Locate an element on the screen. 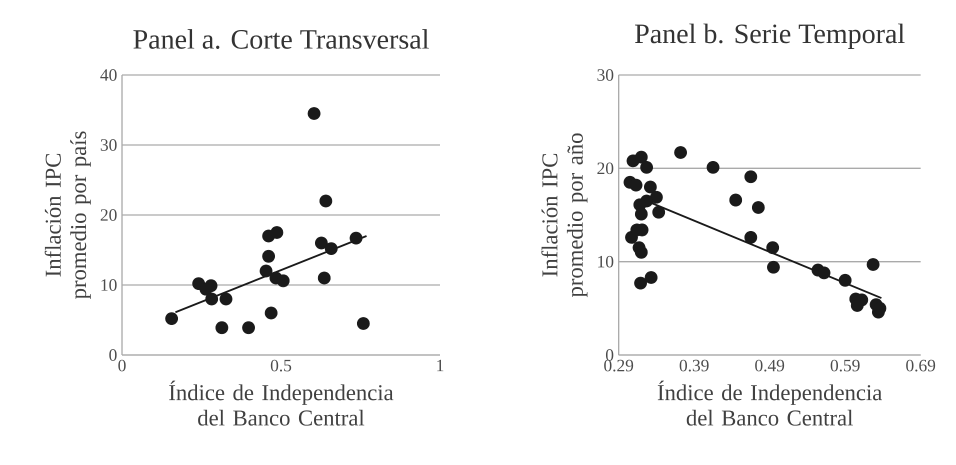 This screenshot has width=956, height=465. chart-title: Panel b. Serie Temporal is located at coordinates (770, 36).